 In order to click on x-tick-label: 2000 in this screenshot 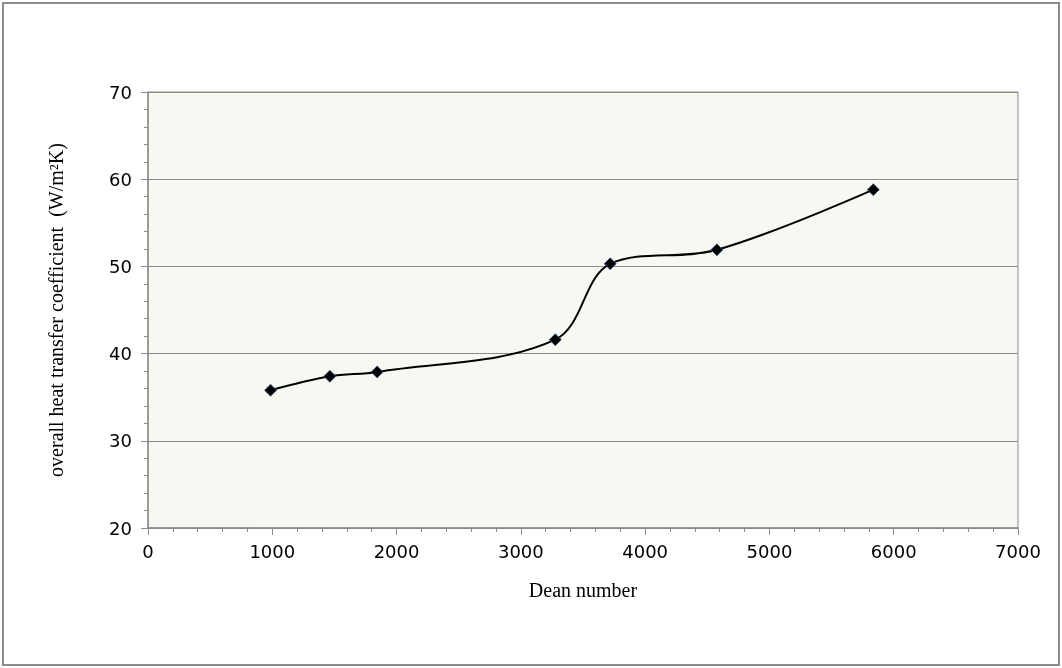, I will do `click(396, 551)`.